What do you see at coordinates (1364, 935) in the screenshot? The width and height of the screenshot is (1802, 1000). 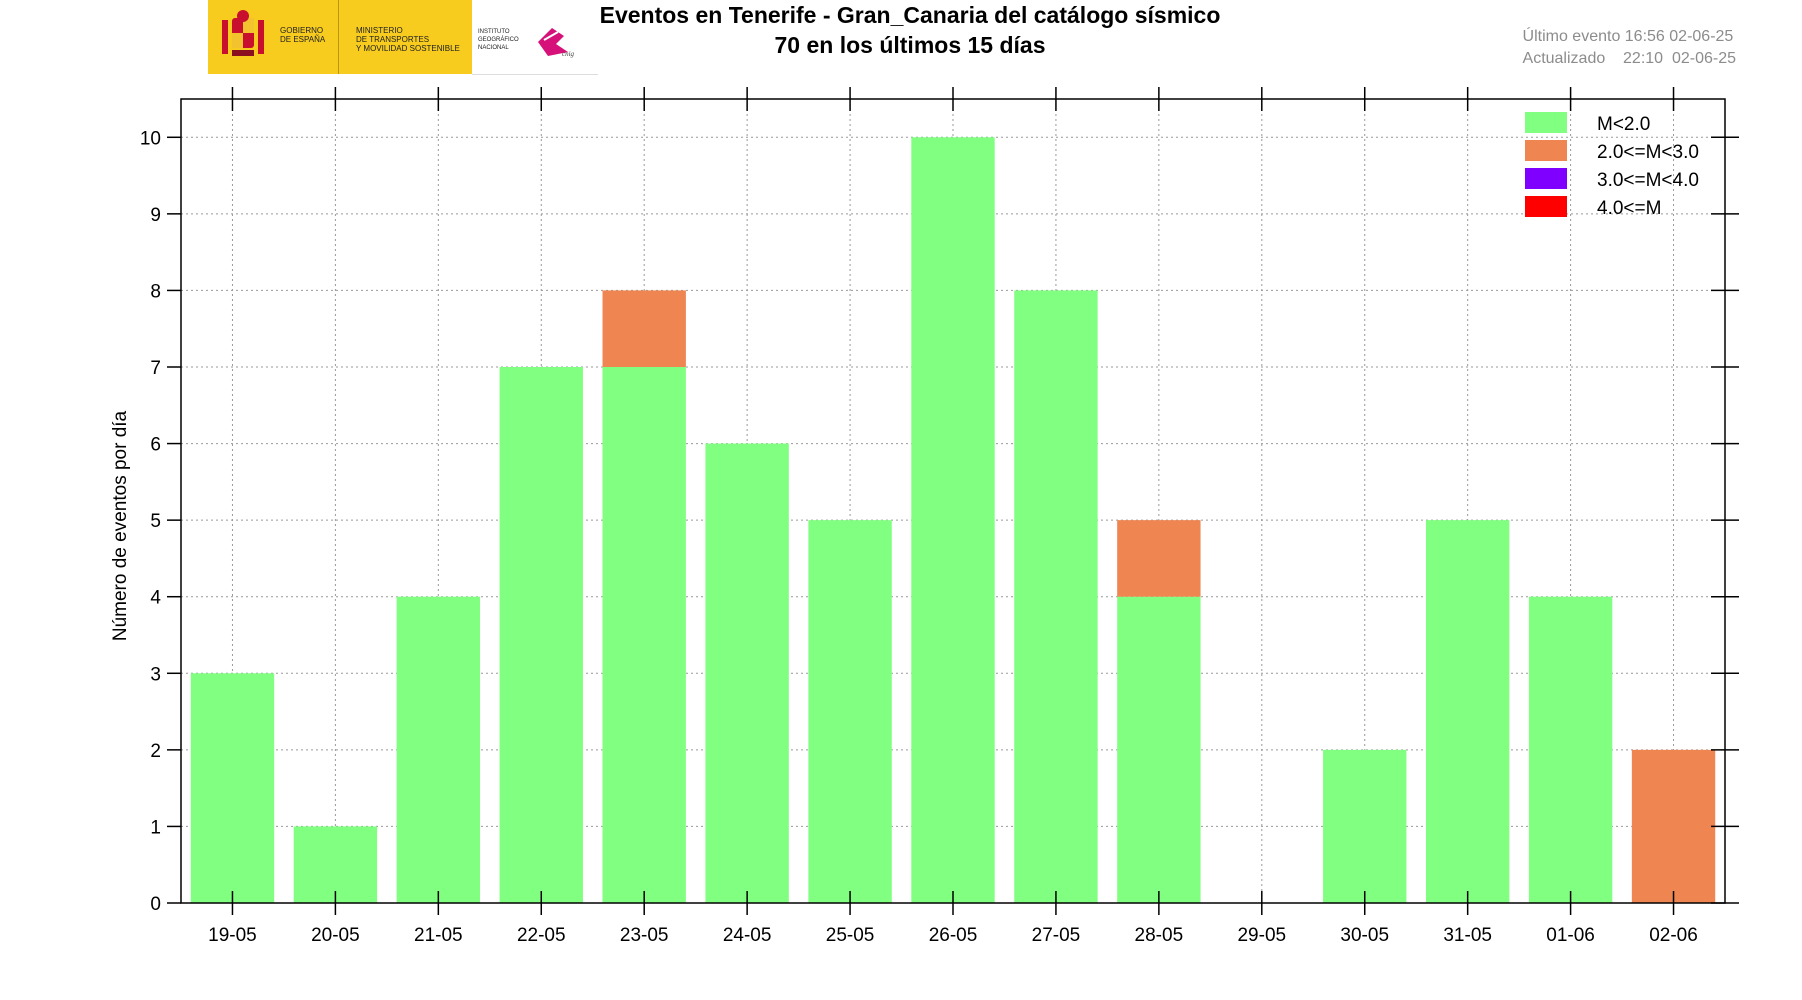 I see `x-tick-label: 30-05` at bounding box center [1364, 935].